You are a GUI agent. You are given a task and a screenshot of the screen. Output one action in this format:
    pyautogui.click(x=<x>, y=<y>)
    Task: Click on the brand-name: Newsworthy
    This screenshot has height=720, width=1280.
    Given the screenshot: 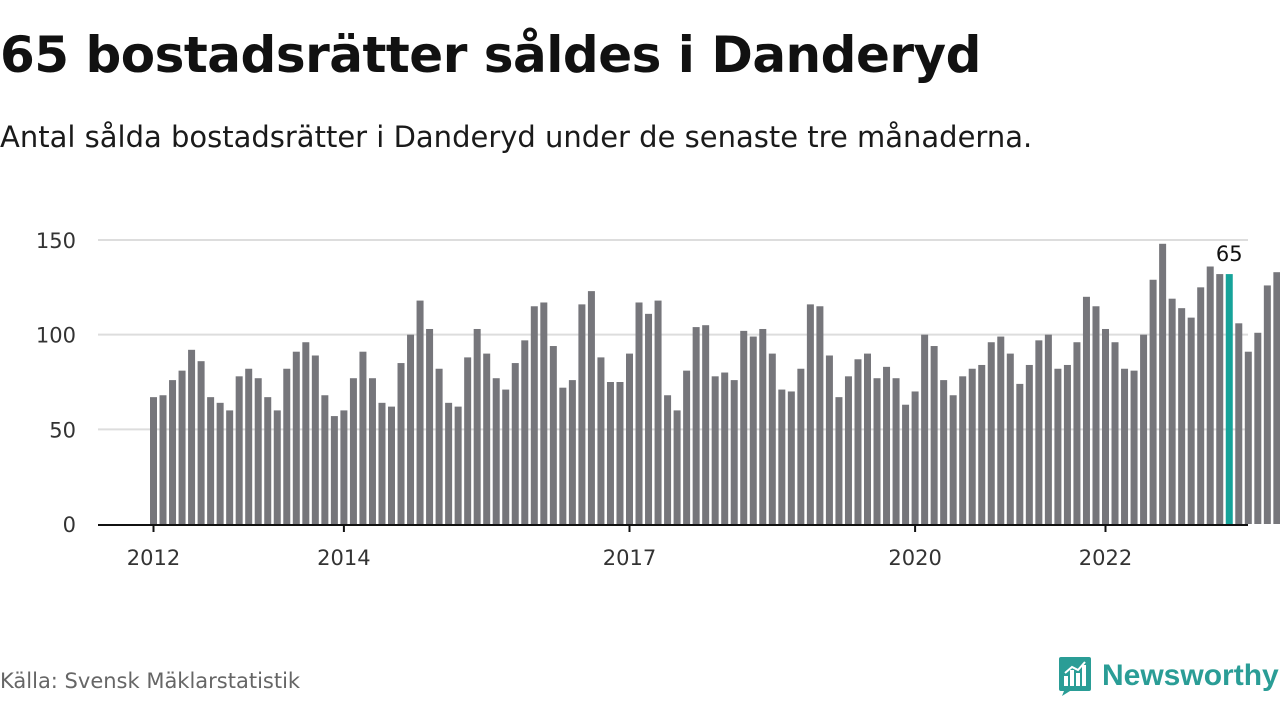 What is the action you would take?
    pyautogui.click(x=1190, y=675)
    